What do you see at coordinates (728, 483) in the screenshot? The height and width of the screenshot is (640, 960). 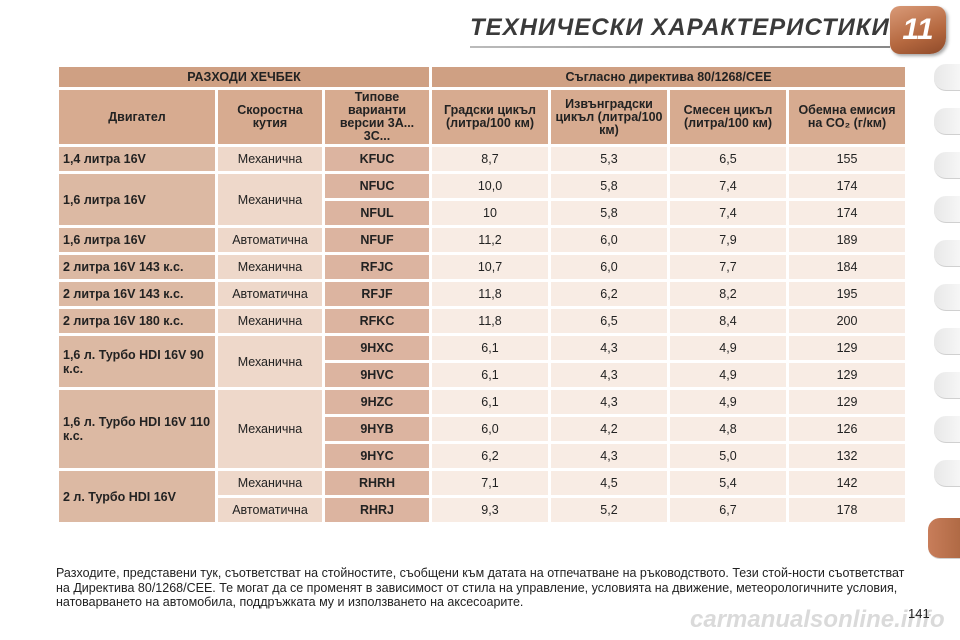 I see `combined-consumption-cell: 5,4` at bounding box center [728, 483].